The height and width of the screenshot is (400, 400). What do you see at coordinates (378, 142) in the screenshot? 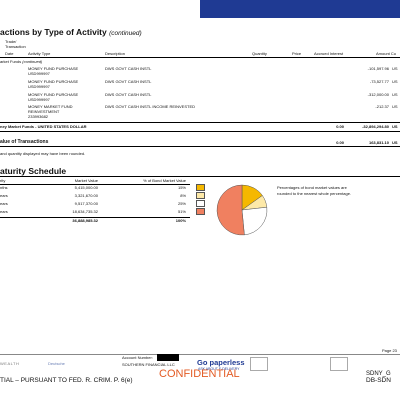
I see `total-value-amount: 163,831.10` at bounding box center [378, 142].